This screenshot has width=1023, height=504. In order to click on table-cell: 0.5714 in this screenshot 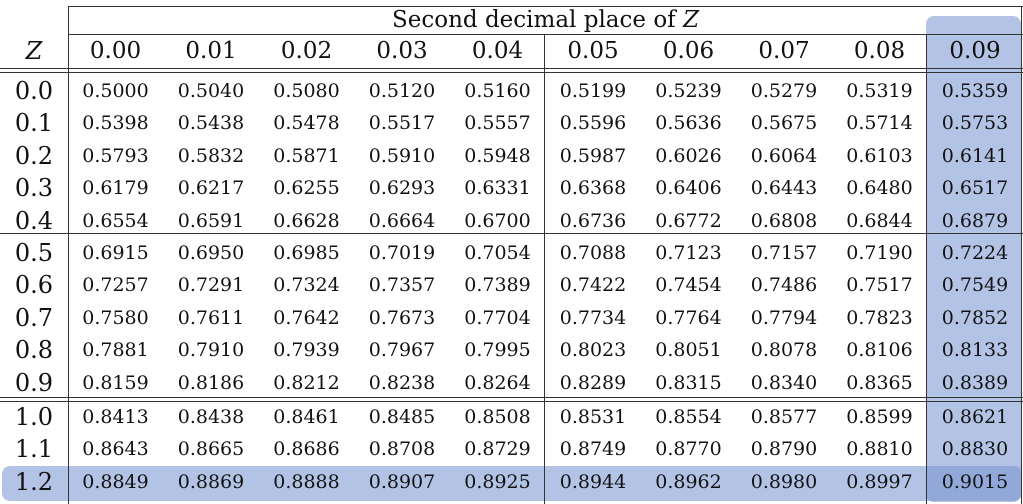, I will do `click(879, 123)`.